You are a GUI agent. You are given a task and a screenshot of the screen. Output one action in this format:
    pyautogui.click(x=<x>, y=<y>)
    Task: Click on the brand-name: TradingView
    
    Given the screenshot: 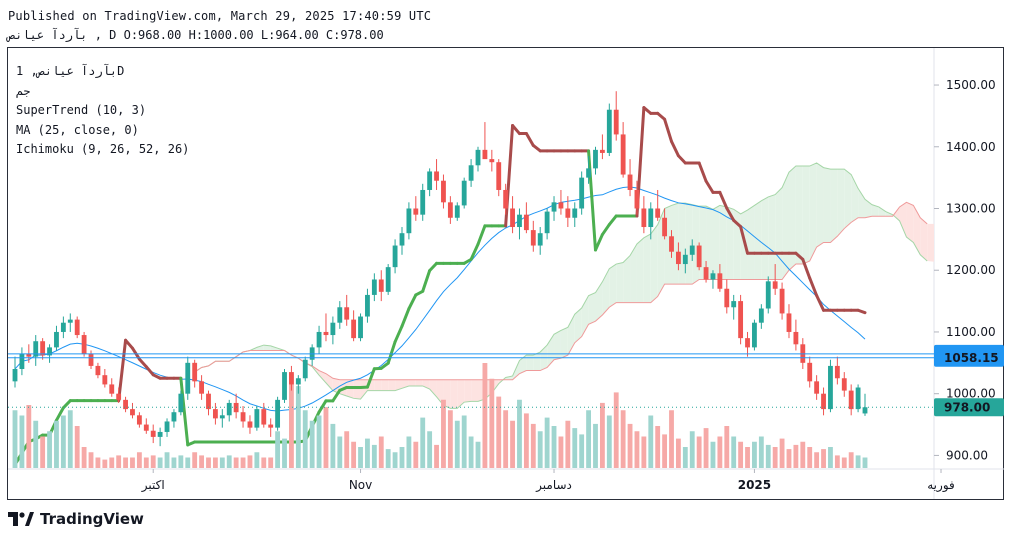 What is the action you would take?
    pyautogui.click(x=92, y=519)
    